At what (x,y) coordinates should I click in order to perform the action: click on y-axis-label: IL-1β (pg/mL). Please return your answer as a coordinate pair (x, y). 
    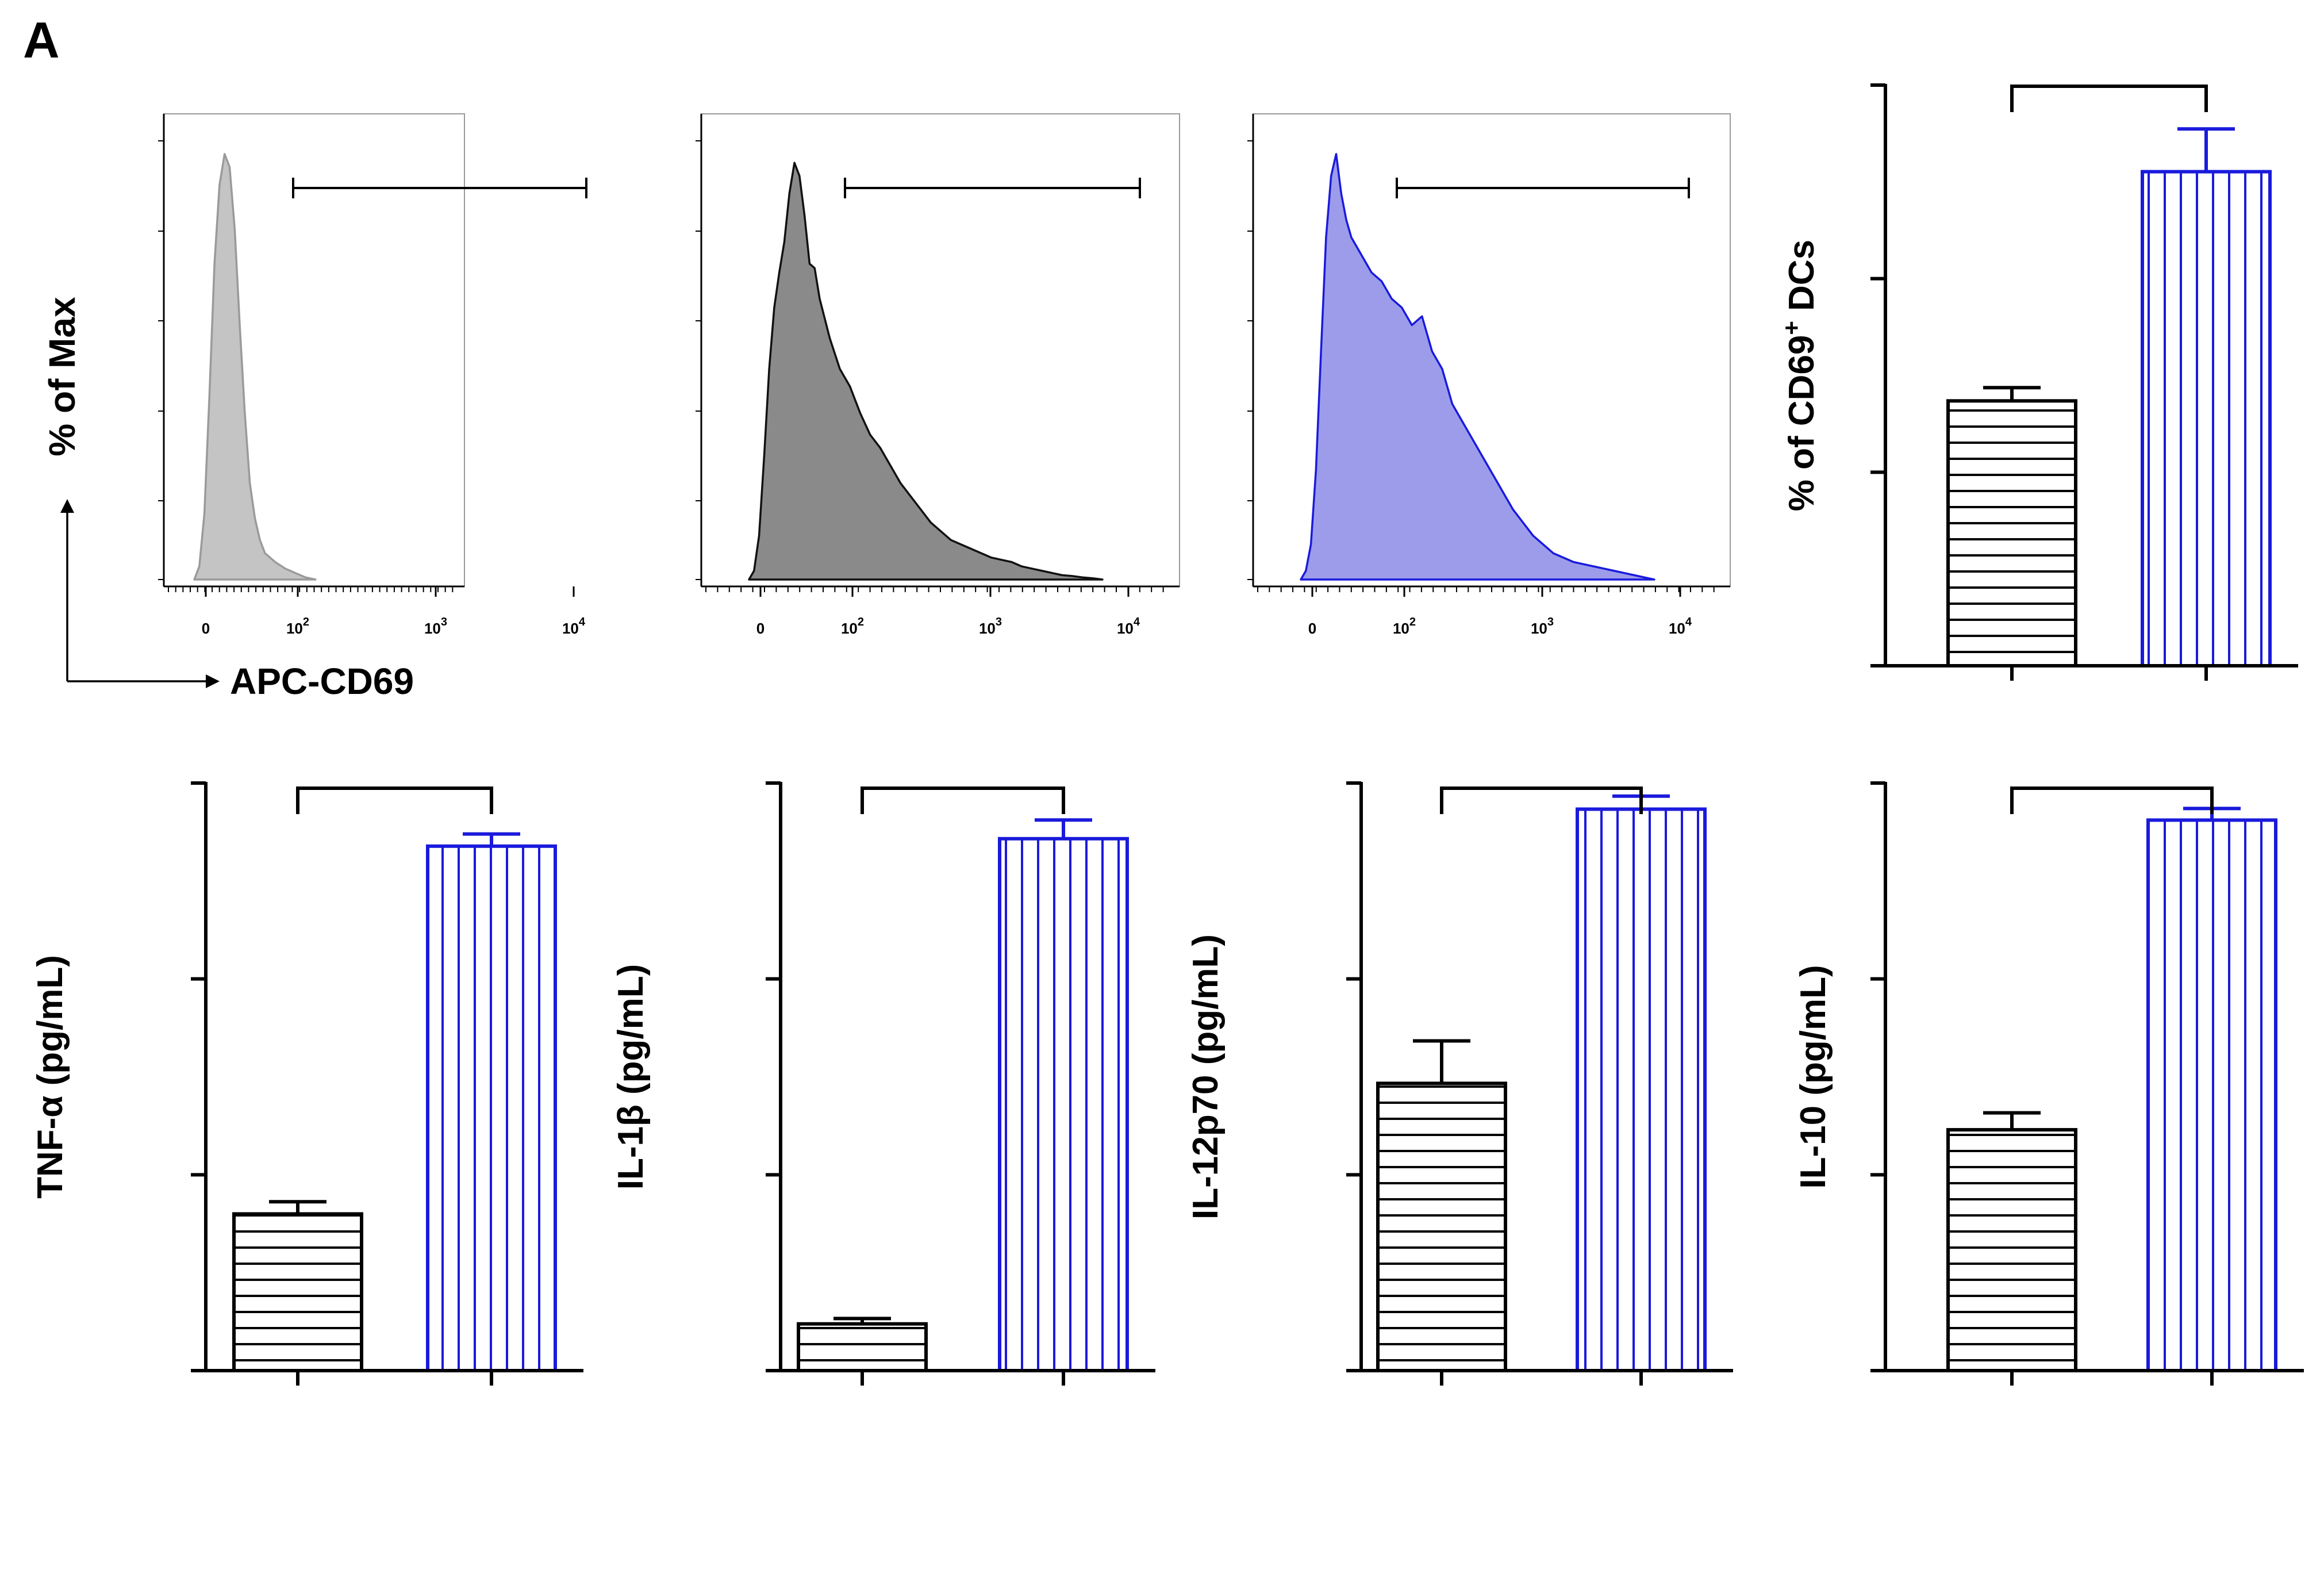
    Looking at the image, I should click on (631, 1077).